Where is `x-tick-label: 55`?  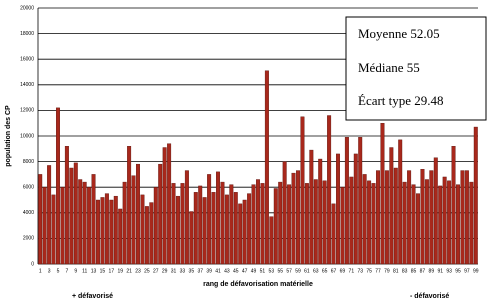
x-tick-label: 55 is located at coordinates (280, 271).